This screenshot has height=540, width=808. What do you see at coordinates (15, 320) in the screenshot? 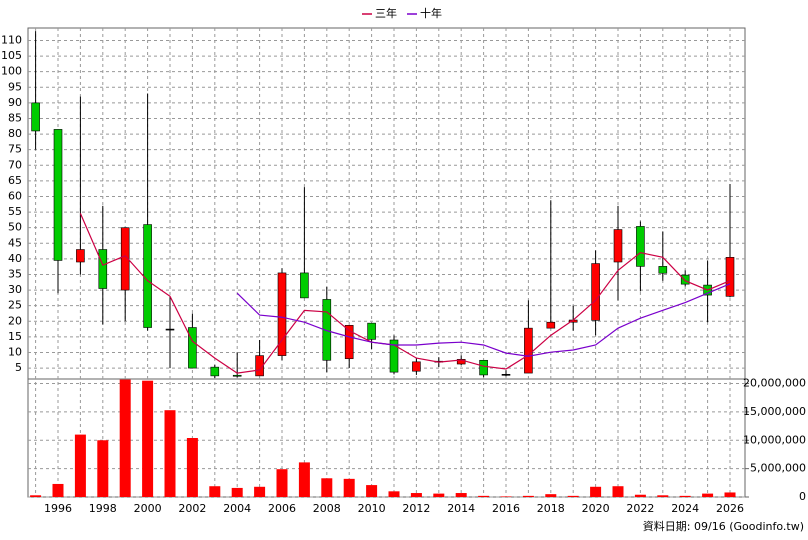
I see `y-tick-label: 20` at bounding box center [15, 320].